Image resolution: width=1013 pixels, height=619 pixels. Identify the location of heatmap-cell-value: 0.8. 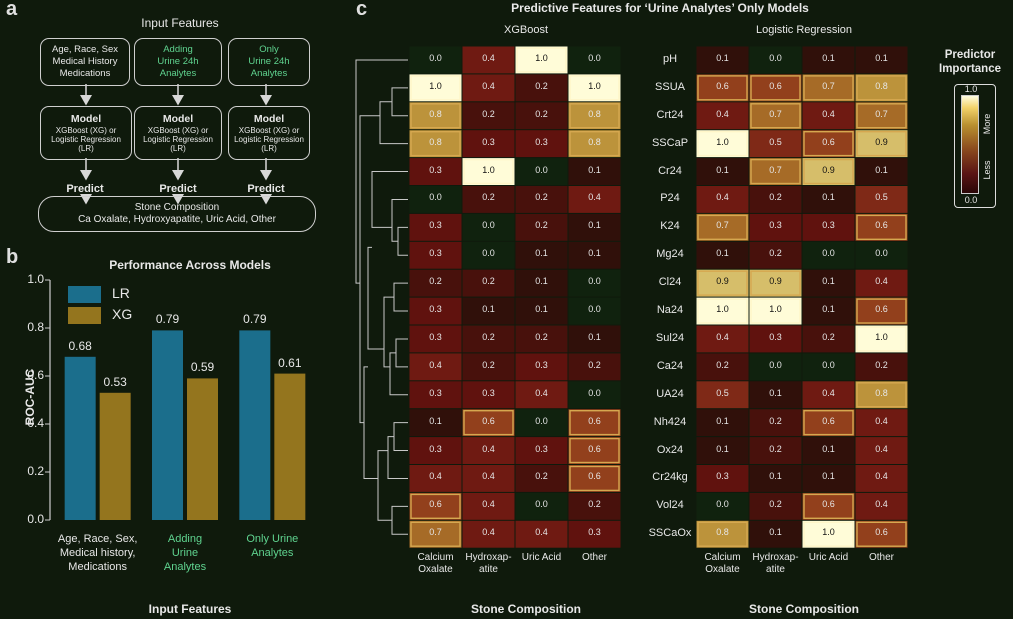
(435, 141).